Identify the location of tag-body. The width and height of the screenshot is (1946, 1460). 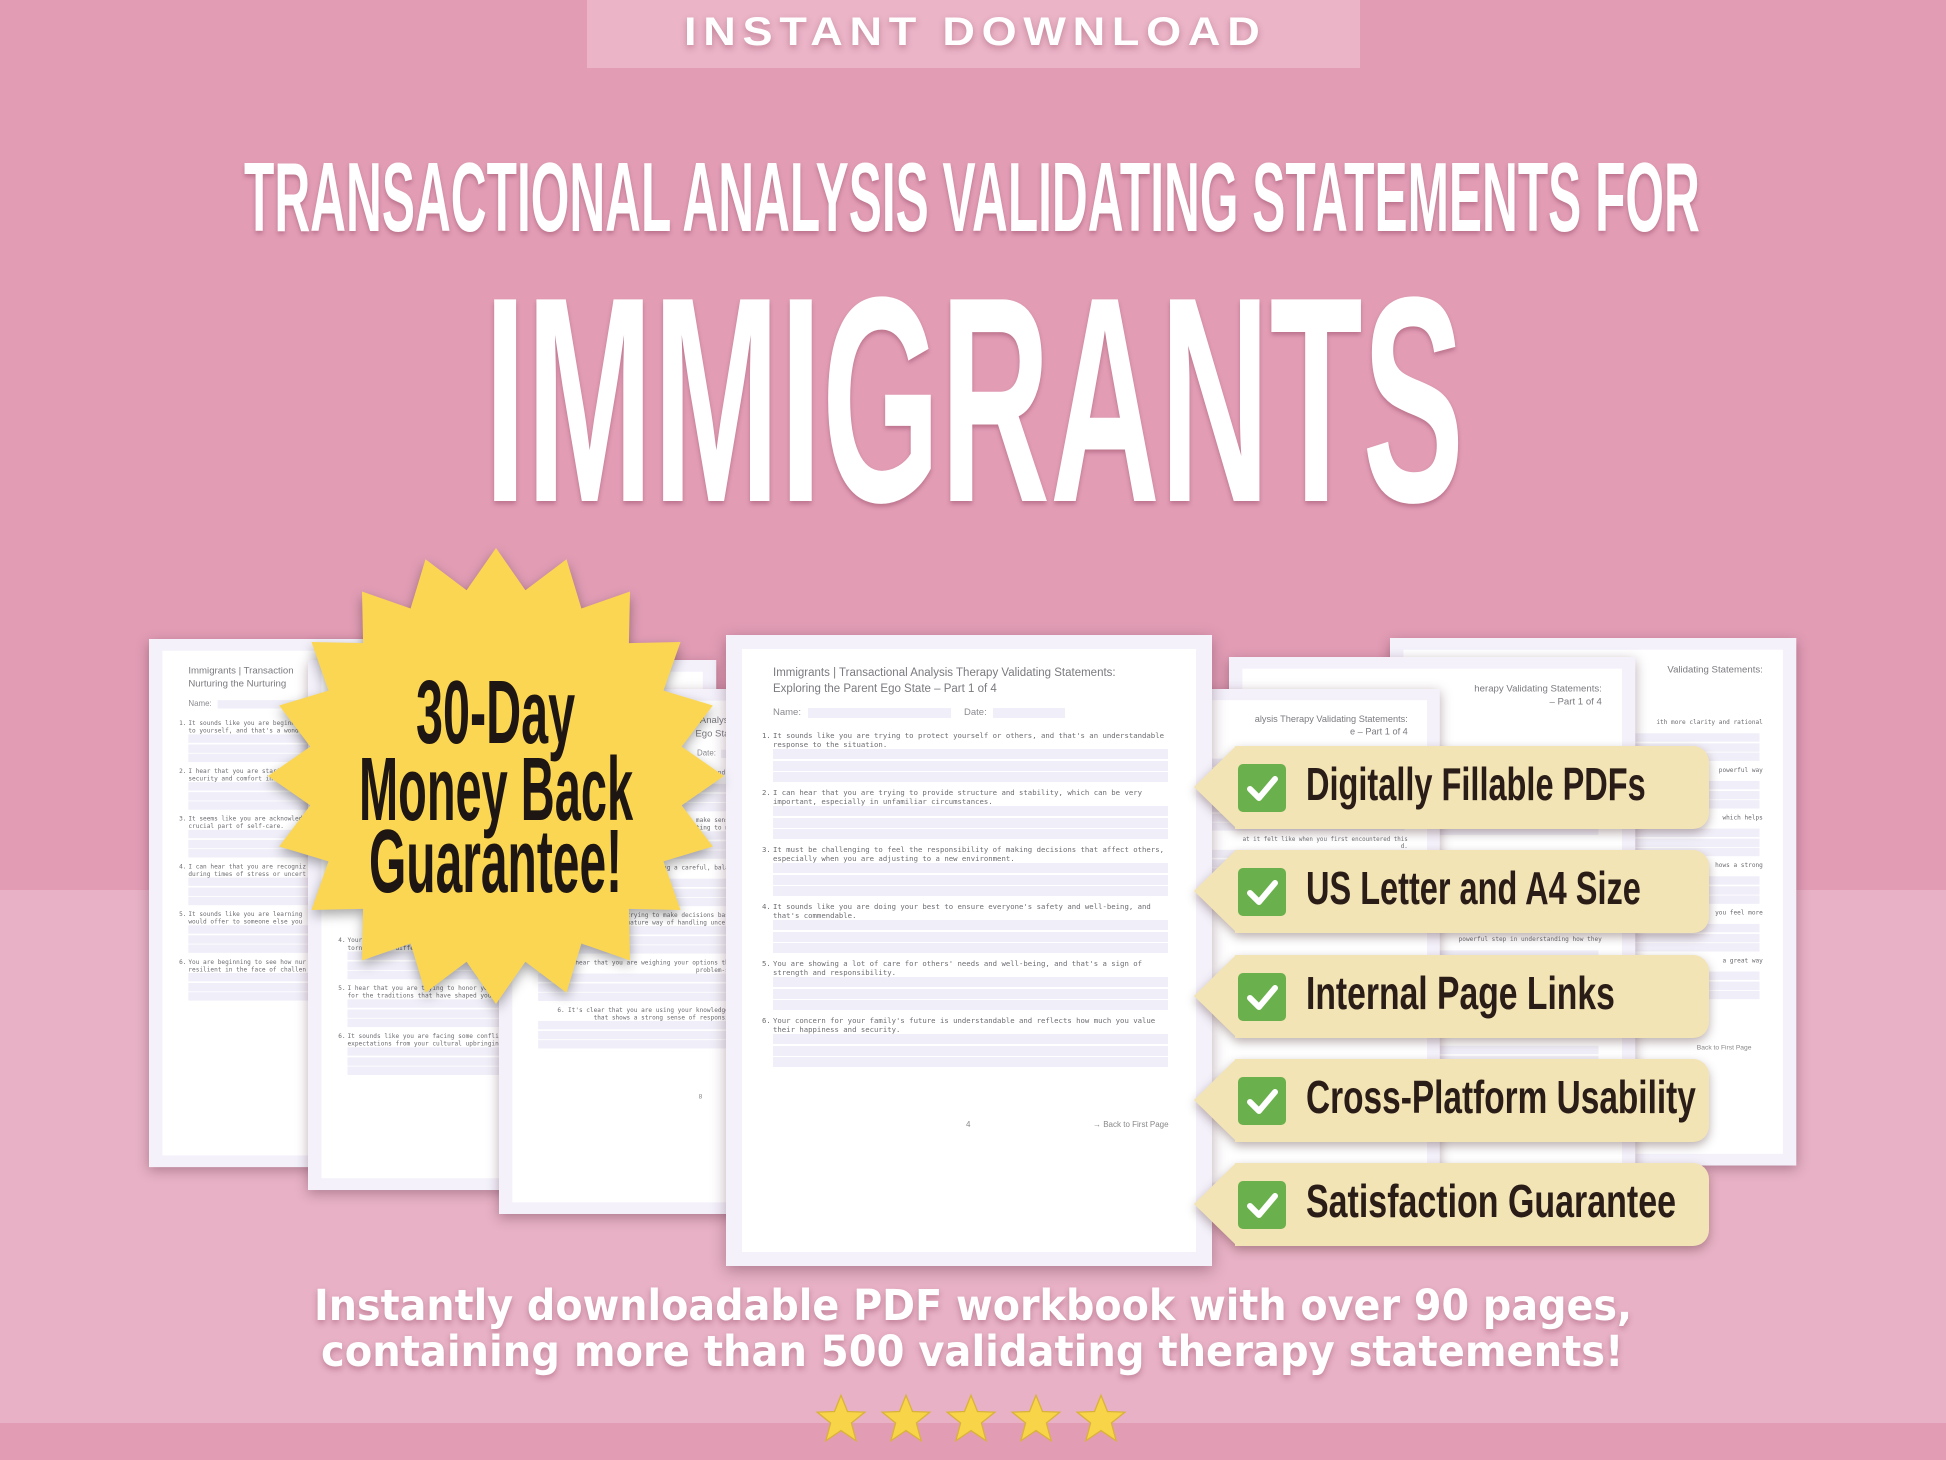
(1472, 996).